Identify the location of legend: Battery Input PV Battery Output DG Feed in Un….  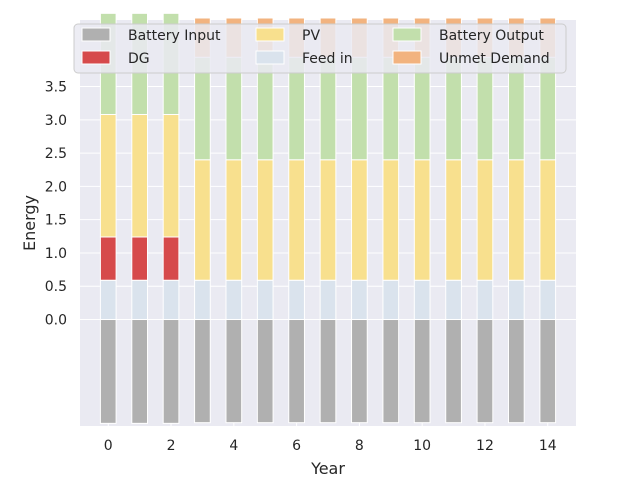
(320, 48).